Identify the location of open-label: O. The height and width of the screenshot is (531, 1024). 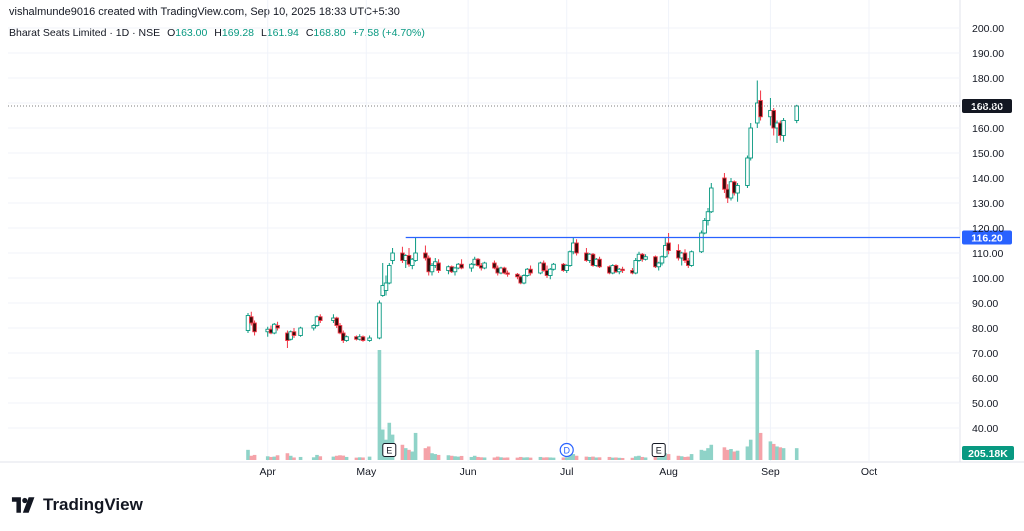
(171, 33).